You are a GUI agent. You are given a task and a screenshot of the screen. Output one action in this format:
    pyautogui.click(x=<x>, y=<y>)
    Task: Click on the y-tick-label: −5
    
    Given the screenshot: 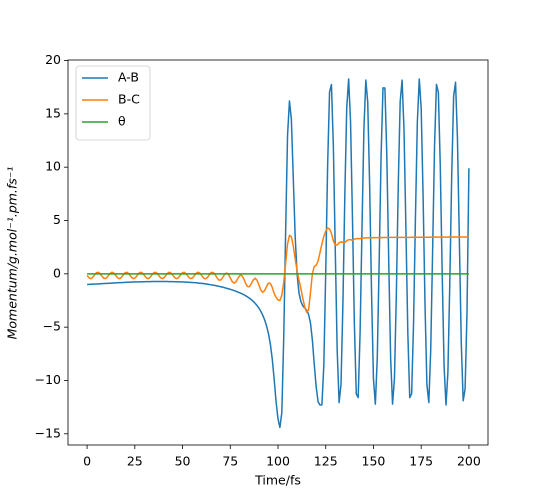 What is the action you would take?
    pyautogui.click(x=52, y=326)
    